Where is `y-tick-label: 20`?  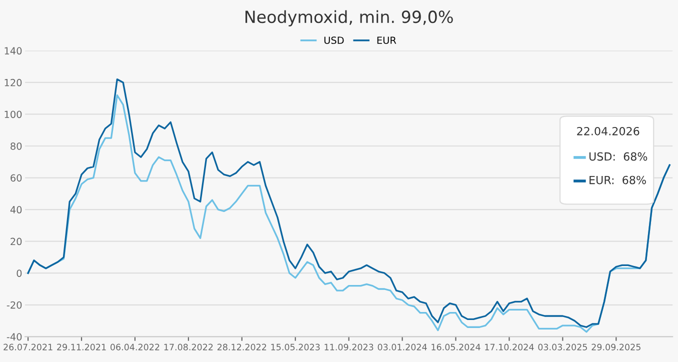 y-tick-label: 20 is located at coordinates (16, 242).